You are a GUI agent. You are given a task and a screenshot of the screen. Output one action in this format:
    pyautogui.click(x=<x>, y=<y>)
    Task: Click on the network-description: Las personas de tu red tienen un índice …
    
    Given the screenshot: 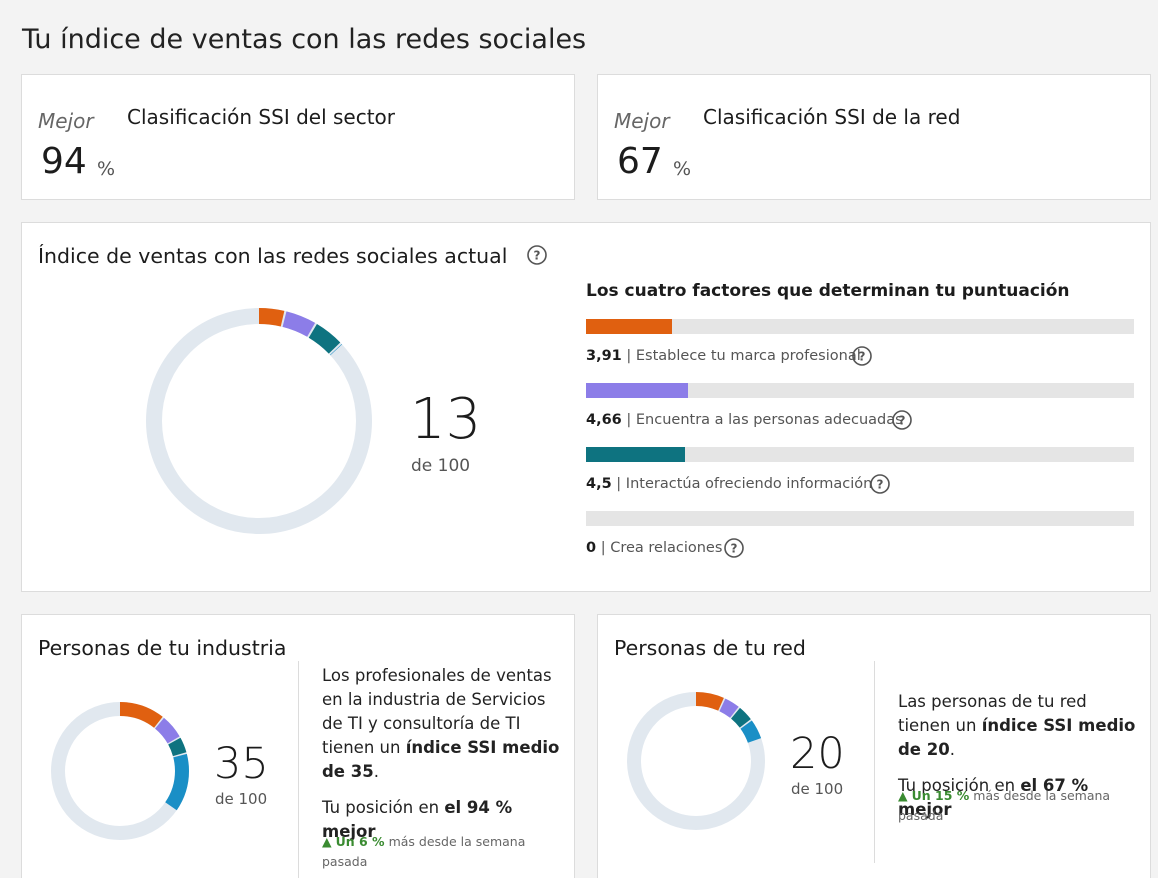 What is the action you would take?
    pyautogui.click(x=1020, y=756)
    